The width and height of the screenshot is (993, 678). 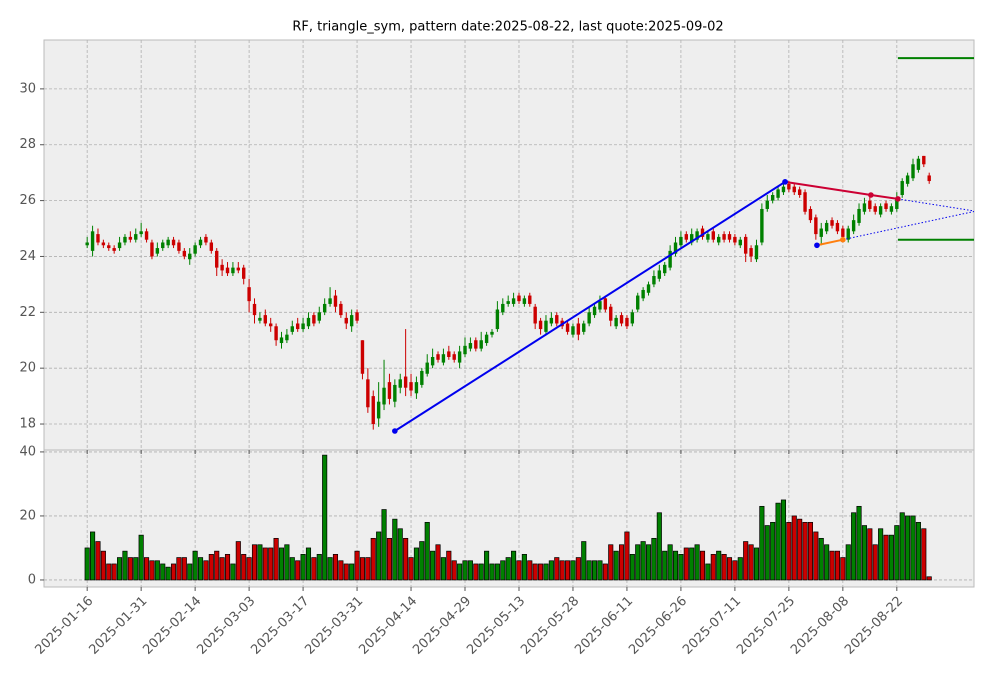 What do you see at coordinates (27, 88) in the screenshot?
I see `y-tick-label: 30` at bounding box center [27, 88].